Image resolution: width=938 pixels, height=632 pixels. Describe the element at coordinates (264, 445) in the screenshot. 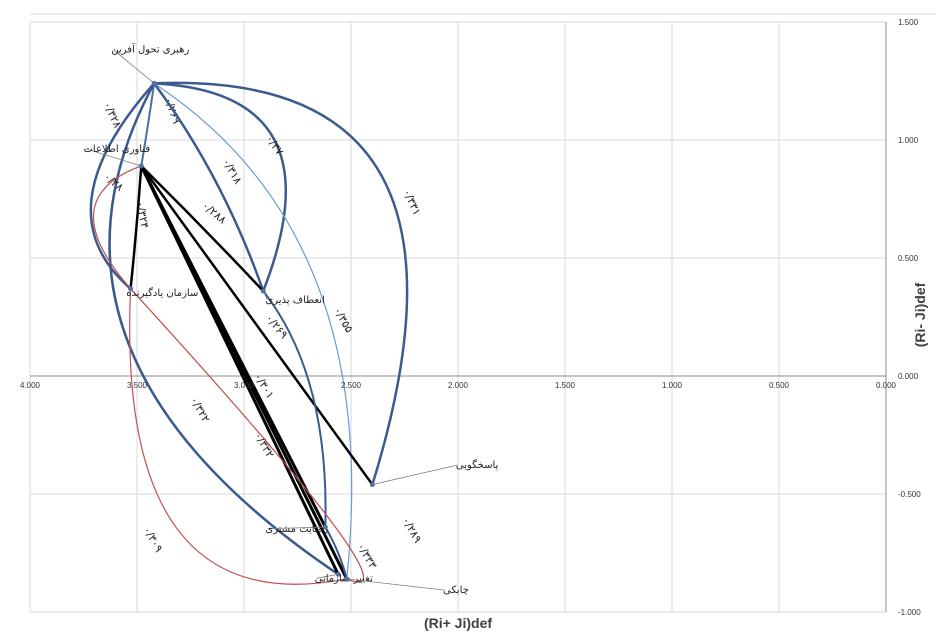

I see `edge-weight-label: ۰/۳۳۲` at that location.